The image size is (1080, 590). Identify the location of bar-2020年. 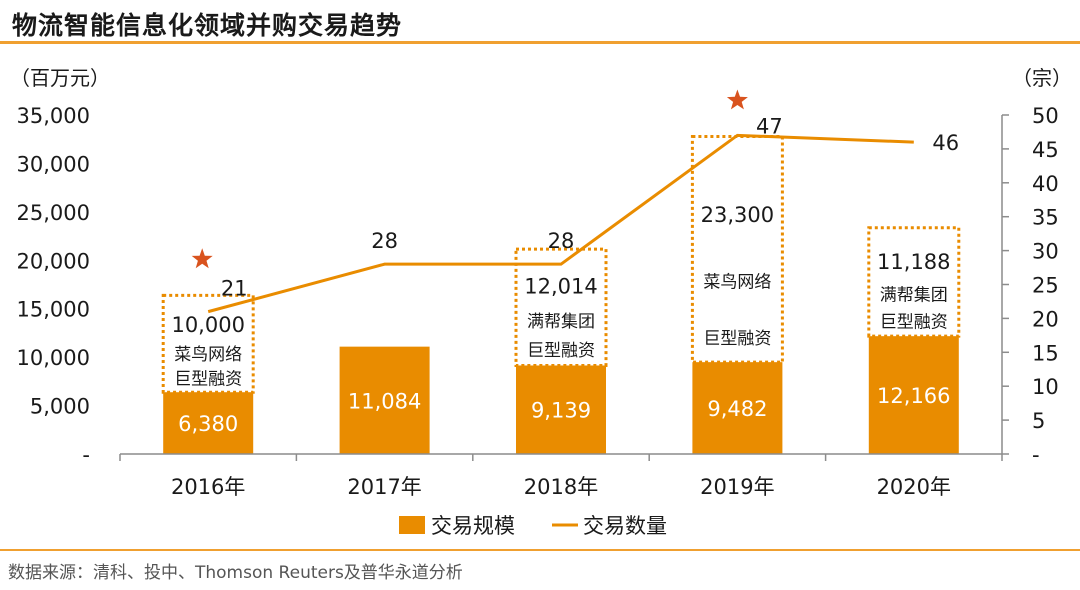
(913, 395).